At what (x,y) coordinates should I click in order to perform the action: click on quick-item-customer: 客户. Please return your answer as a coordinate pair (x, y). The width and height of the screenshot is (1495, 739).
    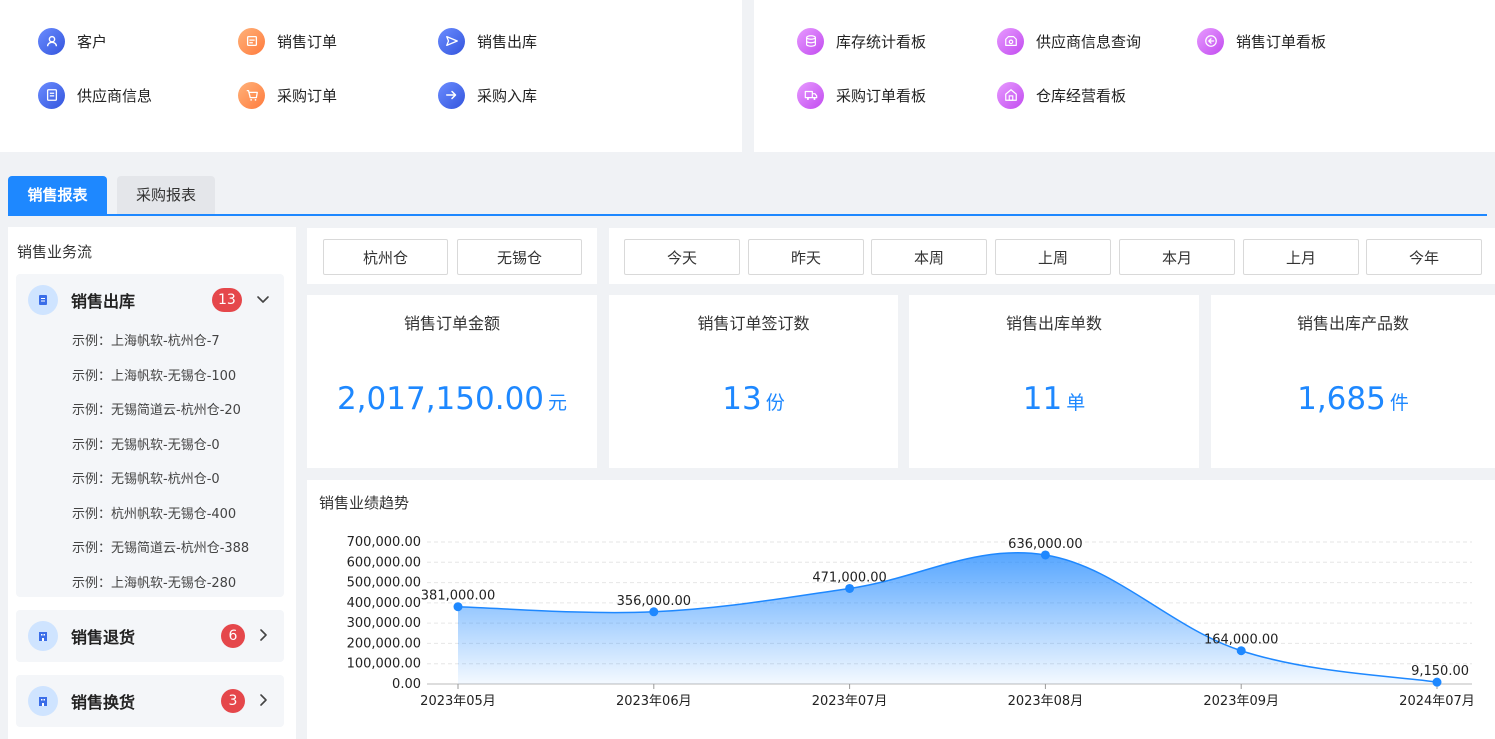
    Looking at the image, I should click on (72, 41).